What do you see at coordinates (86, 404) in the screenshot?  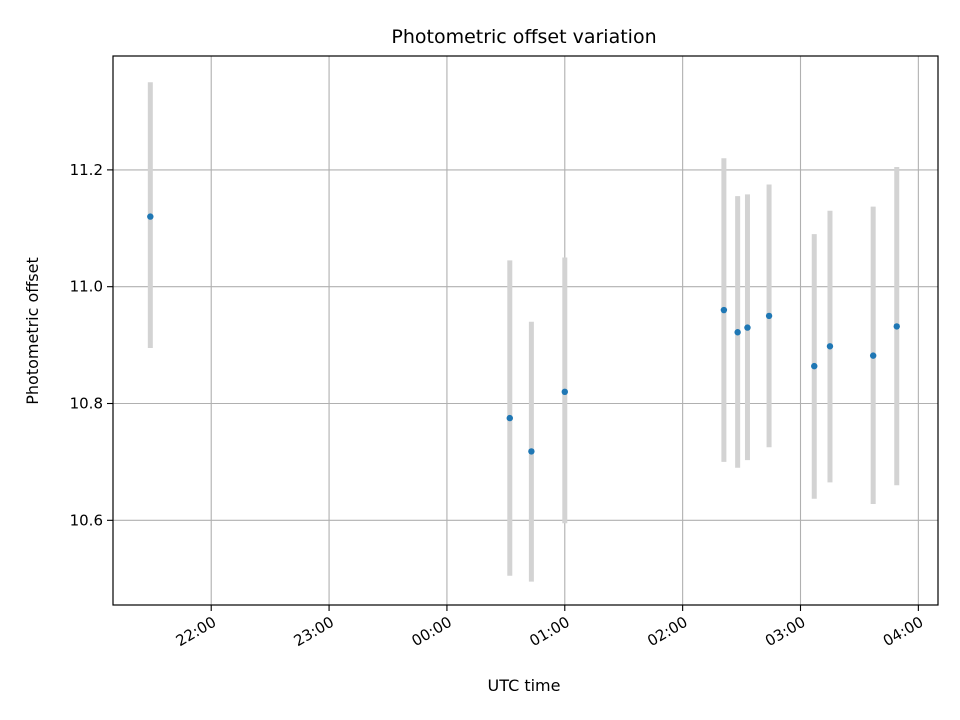 I see `y-tick-label: 10.8` at bounding box center [86, 404].